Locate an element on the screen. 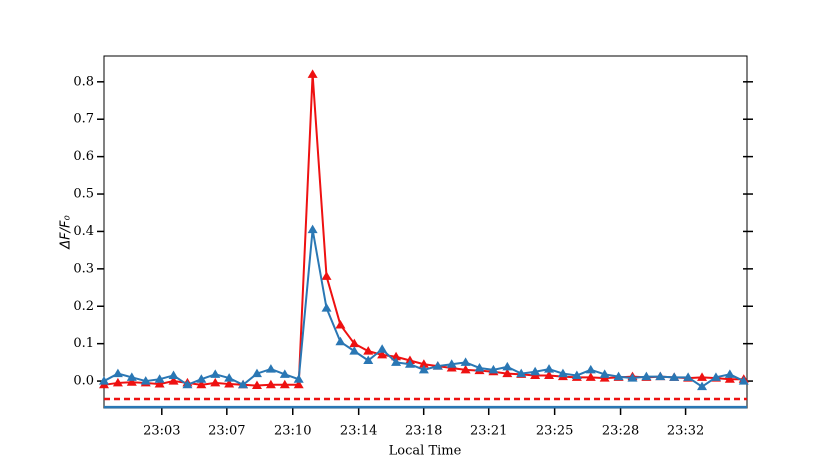 This screenshot has height=467, width=830. x-tick-label: 23:32 is located at coordinates (685, 431).